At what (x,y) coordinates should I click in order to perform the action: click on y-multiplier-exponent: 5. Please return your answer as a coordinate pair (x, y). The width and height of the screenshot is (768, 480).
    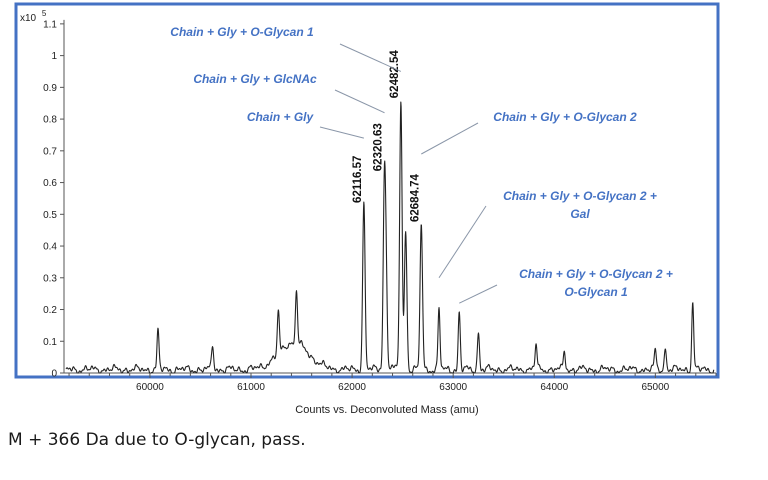
    Looking at the image, I should click on (44, 13).